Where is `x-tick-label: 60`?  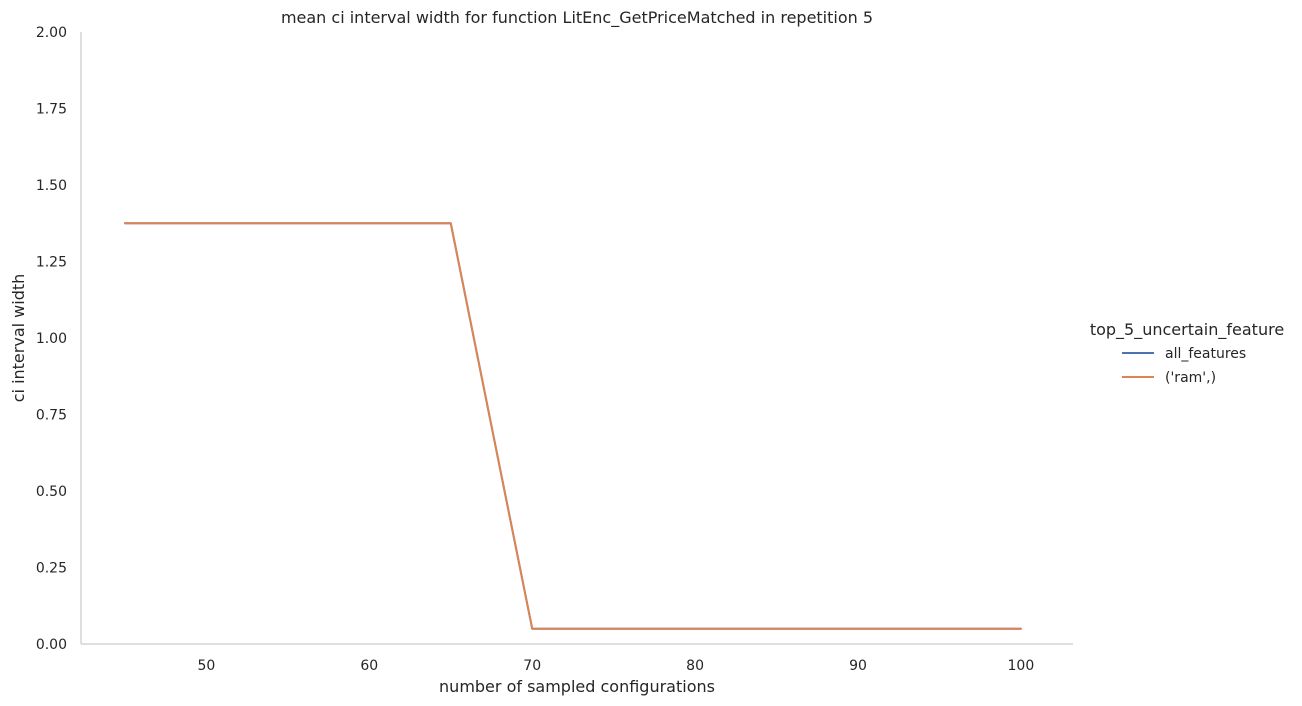
x-tick-label: 60 is located at coordinates (369, 666).